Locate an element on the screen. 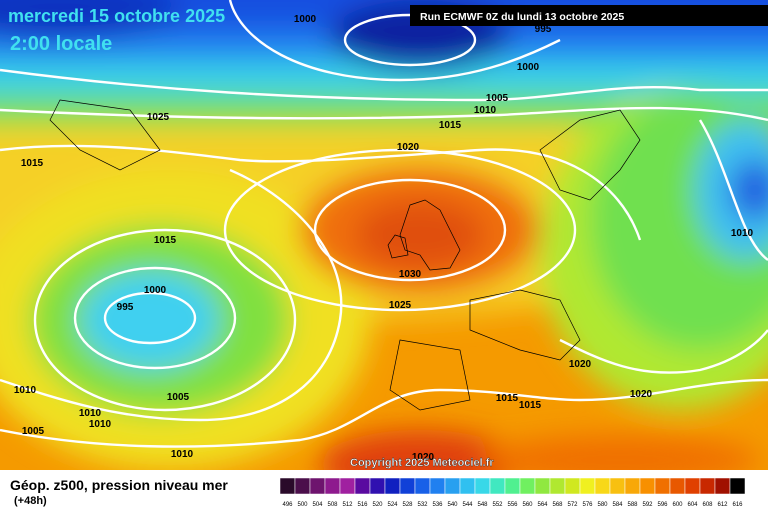 The image size is (768, 512). colorbar-tick-label: 584 is located at coordinates (617, 505).